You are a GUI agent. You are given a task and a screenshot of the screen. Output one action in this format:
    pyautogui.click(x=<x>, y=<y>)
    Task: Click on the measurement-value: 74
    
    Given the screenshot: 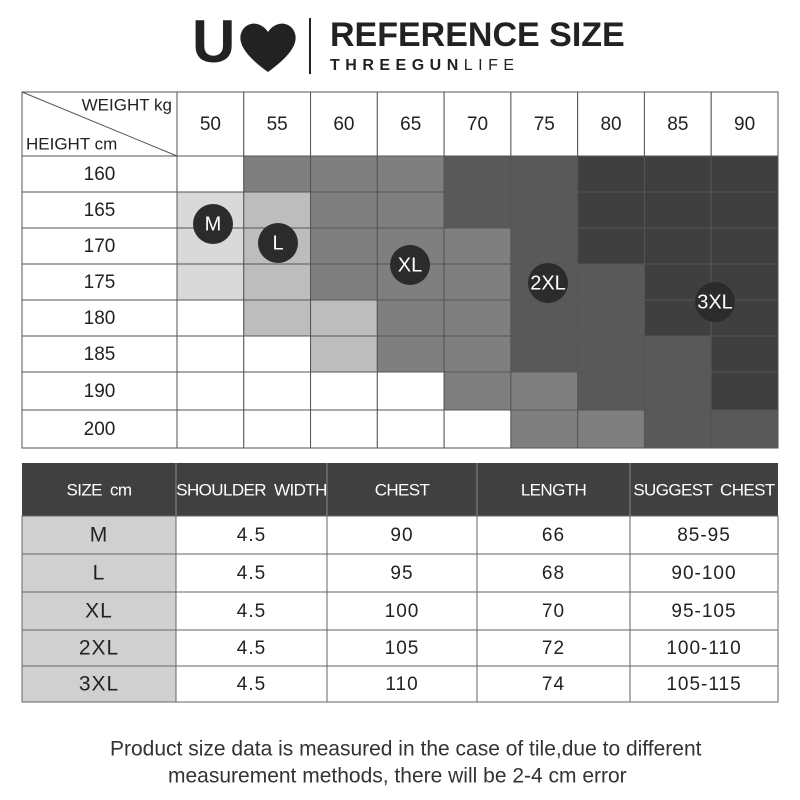 What is the action you would take?
    pyautogui.click(x=553, y=684)
    